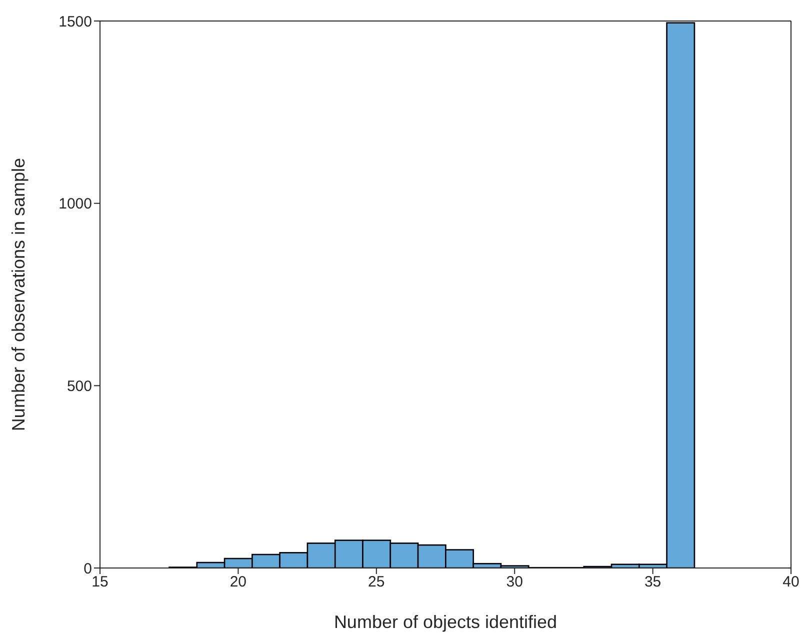 This screenshot has height=637, width=807. I want to click on y-tick-label: 500, so click(79, 386).